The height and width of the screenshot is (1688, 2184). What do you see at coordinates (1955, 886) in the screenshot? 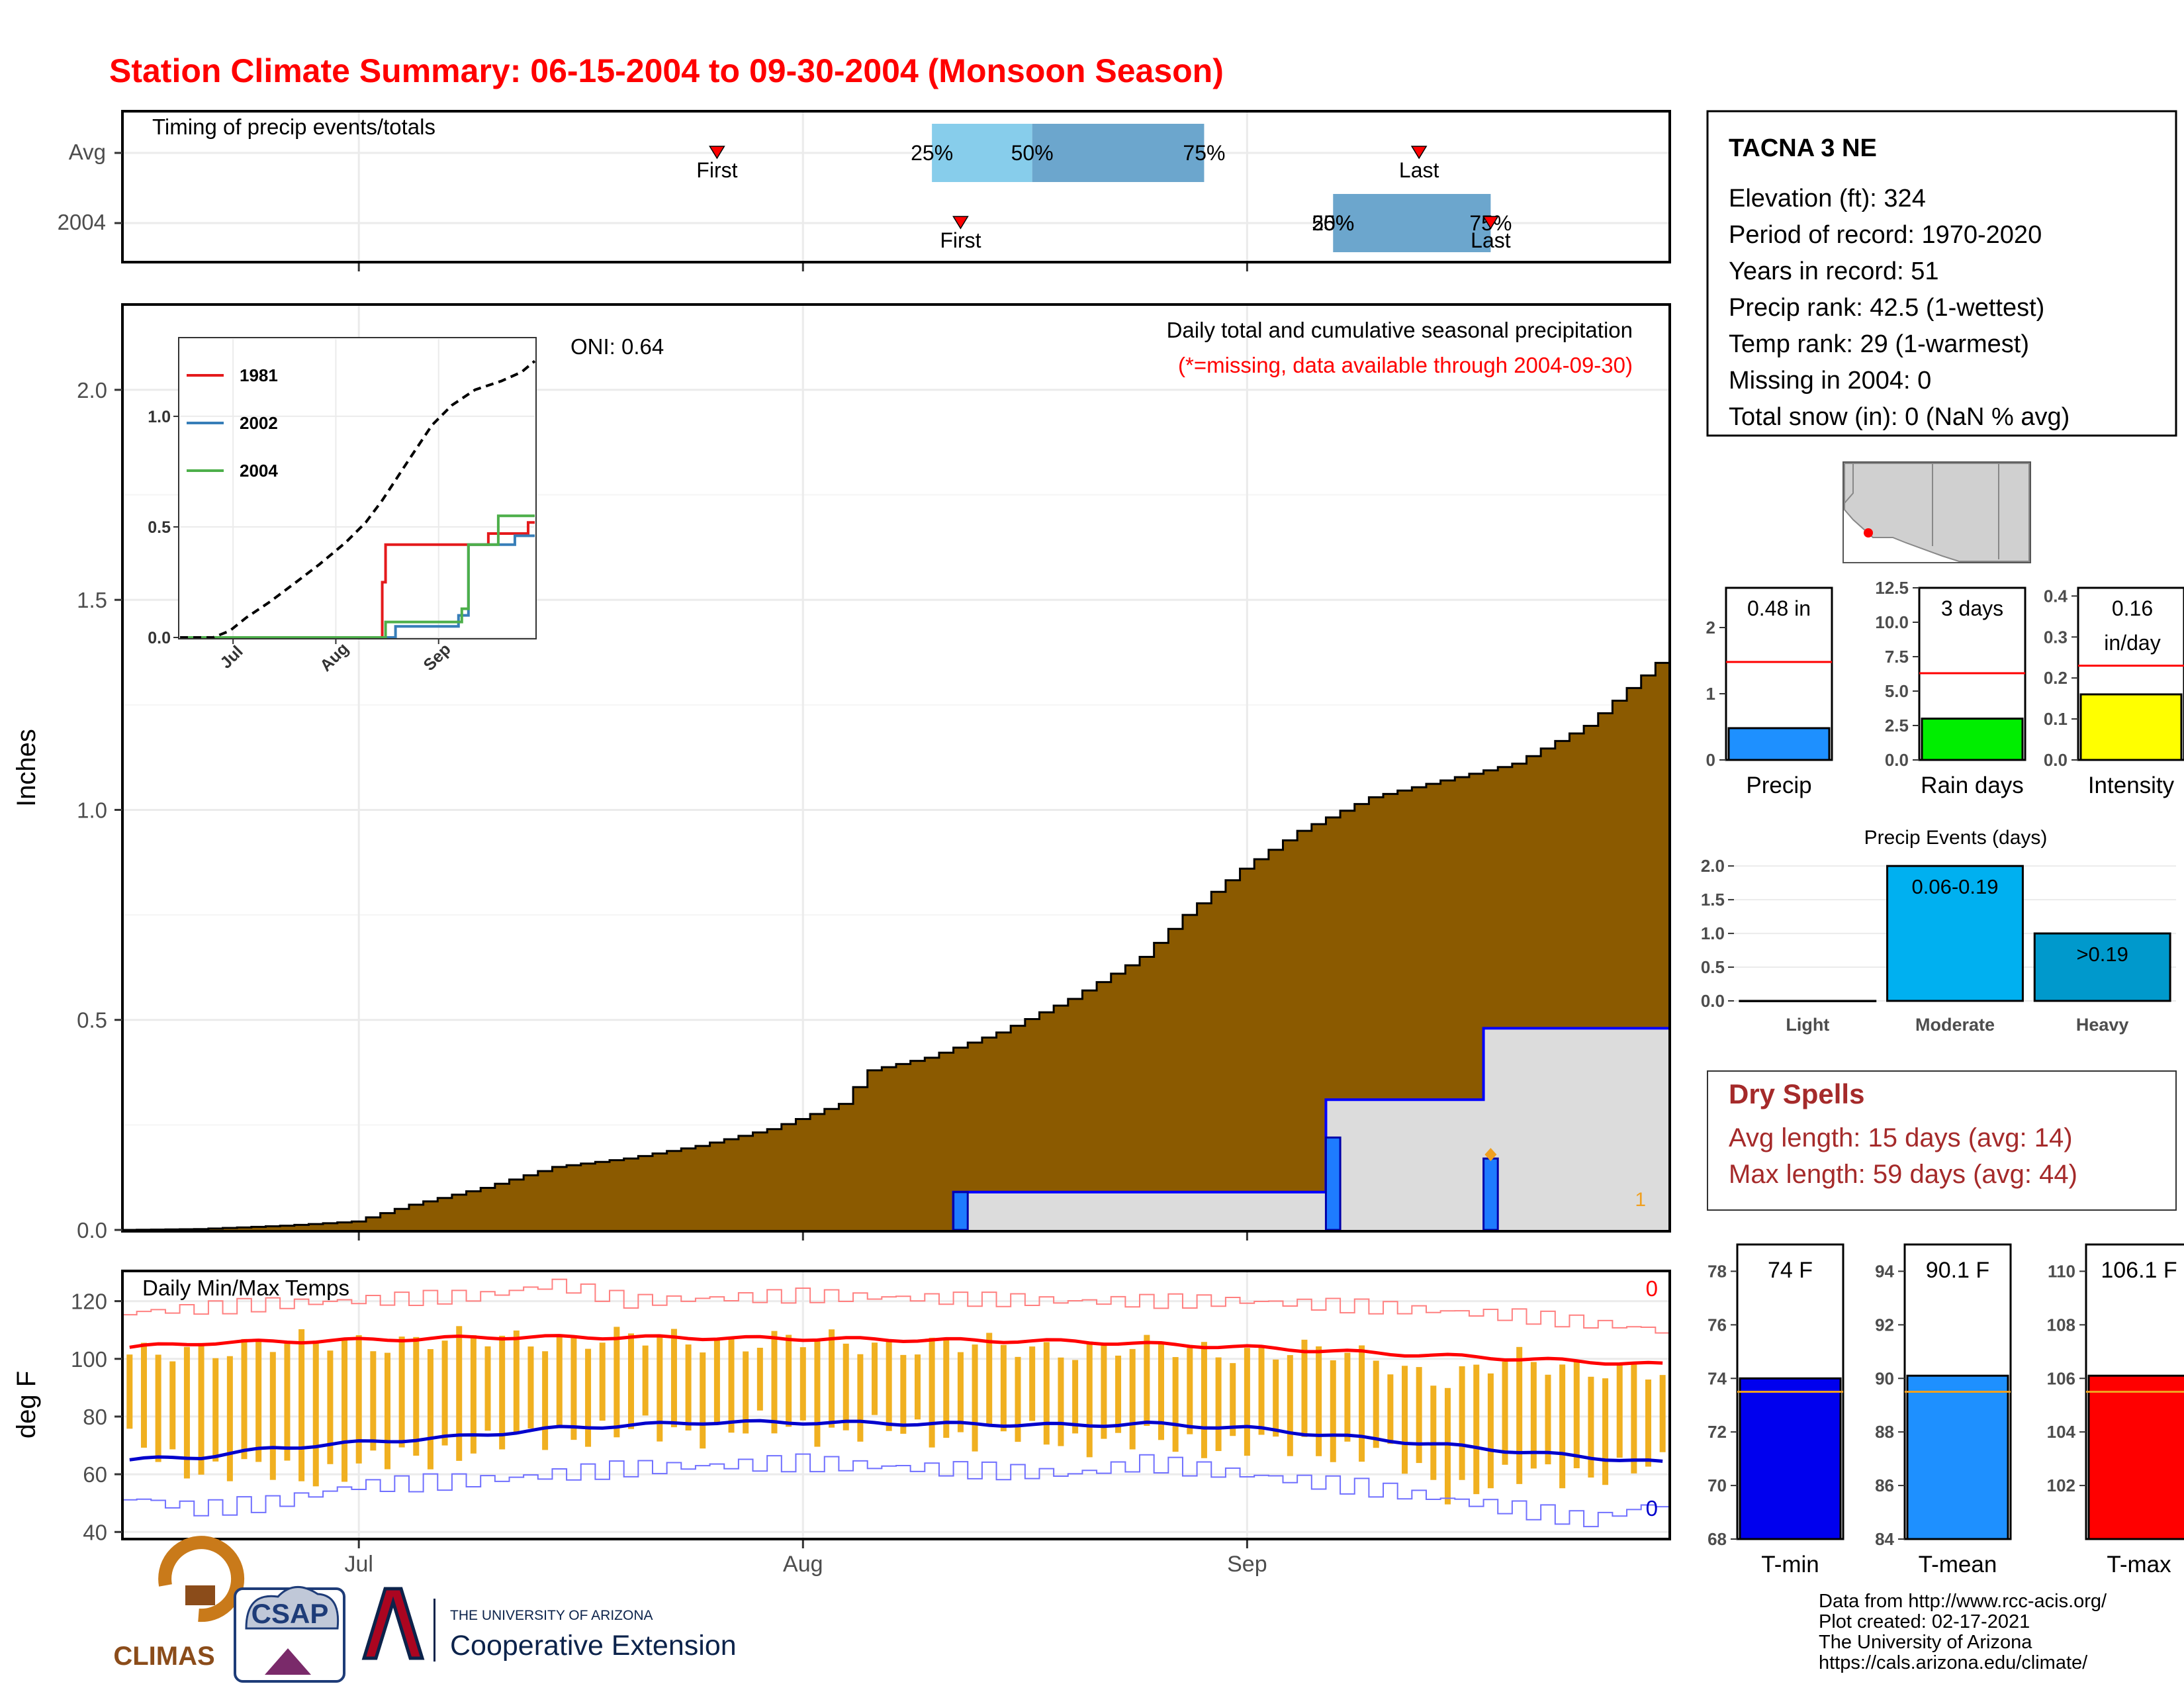
I see `events-bar-label-moderate: 0.06-0.19` at bounding box center [1955, 886].